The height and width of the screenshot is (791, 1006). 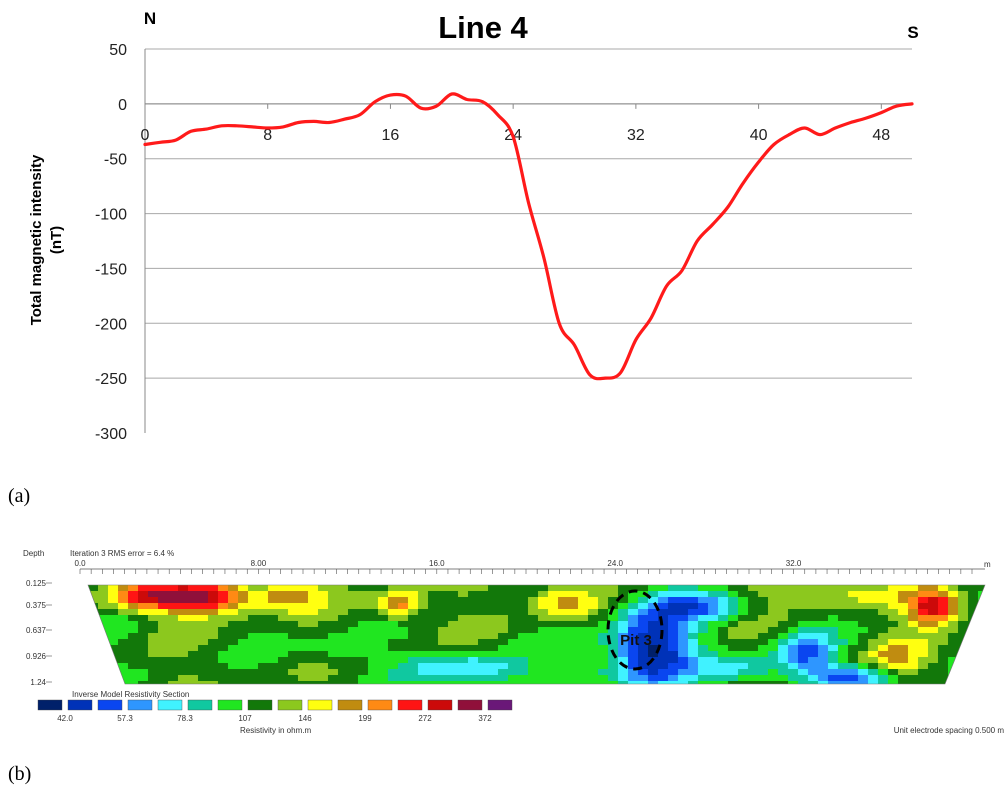 I want to click on distance-tick-label: 16.0, so click(x=437, y=563).